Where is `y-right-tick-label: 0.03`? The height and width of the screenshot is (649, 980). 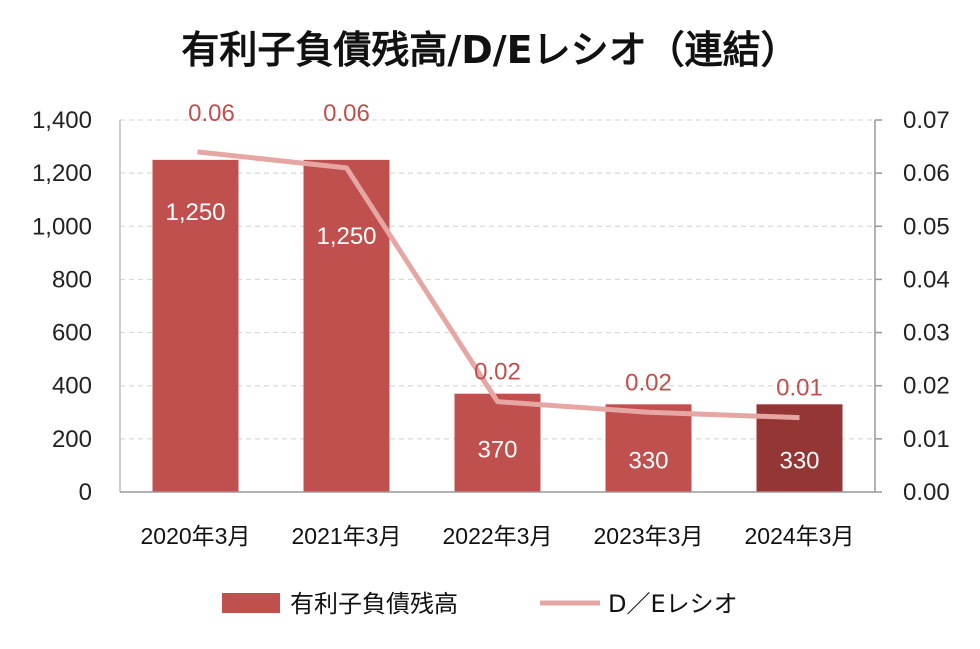
y-right-tick-label: 0.03 is located at coordinates (926, 333).